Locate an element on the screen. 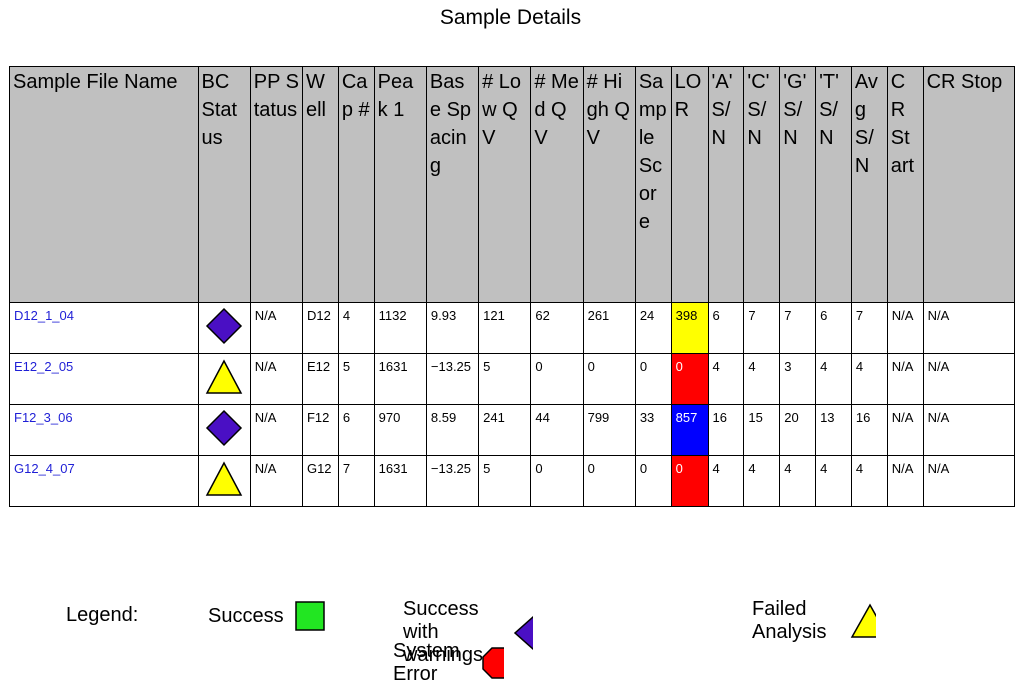 This screenshot has width=1021, height=686. g-sn-cell: 3 is located at coordinates (798, 379).